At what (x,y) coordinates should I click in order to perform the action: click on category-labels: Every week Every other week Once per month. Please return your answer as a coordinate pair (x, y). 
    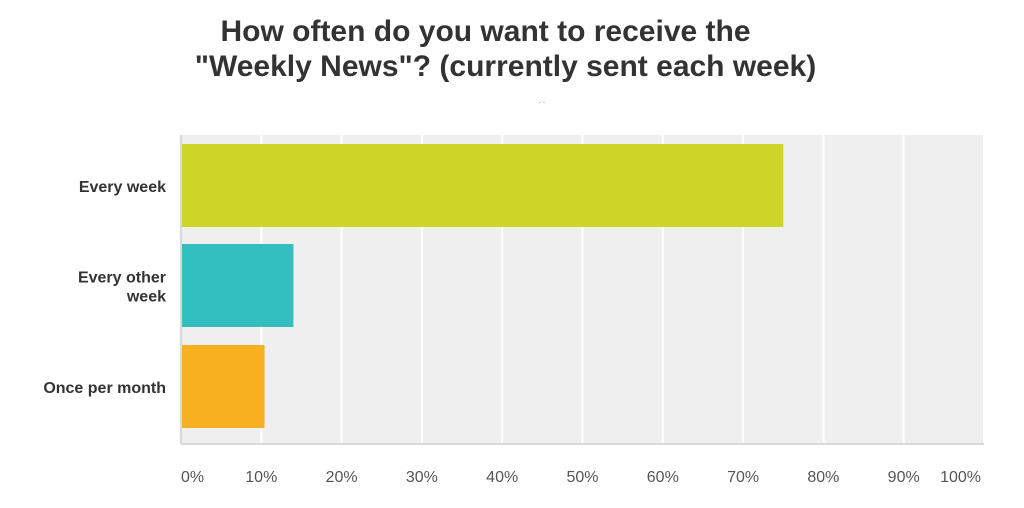
    Looking at the image, I should click on (104, 288).